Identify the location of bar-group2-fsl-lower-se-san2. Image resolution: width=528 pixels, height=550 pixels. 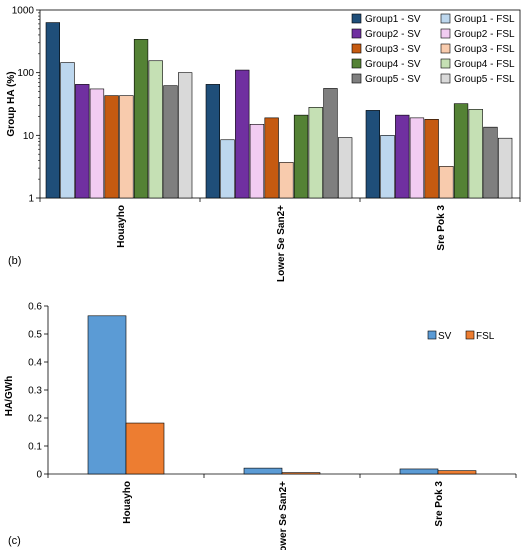
(257, 161).